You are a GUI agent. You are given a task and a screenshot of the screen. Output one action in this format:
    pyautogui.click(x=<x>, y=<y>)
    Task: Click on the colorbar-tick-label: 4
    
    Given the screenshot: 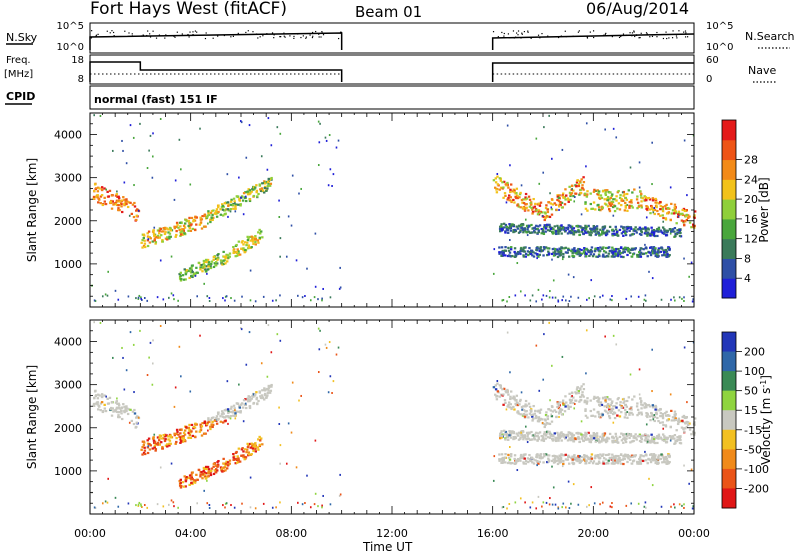 What is the action you would take?
    pyautogui.click(x=747, y=278)
    